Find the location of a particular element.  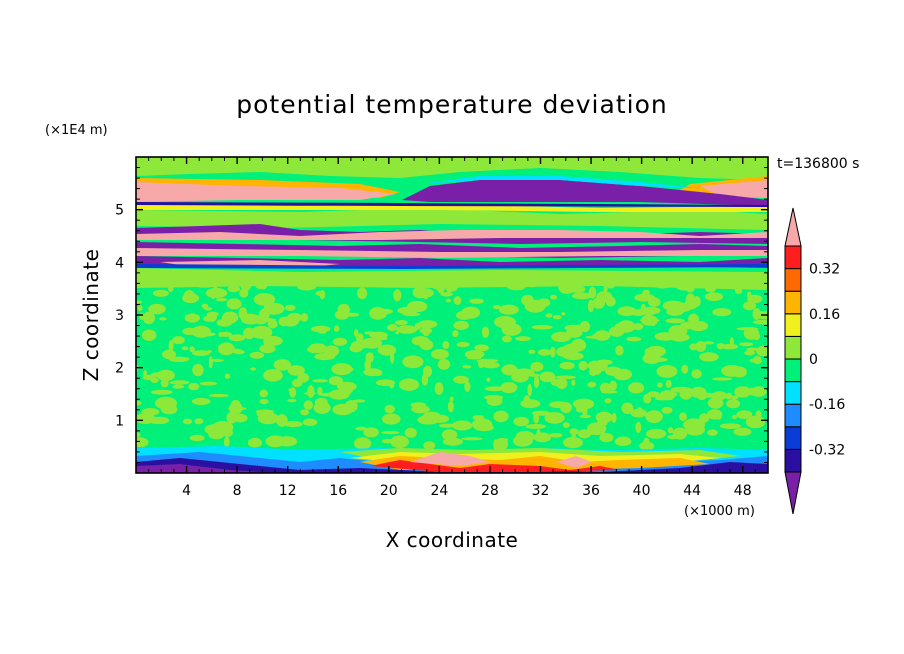

upper-purple-thin is located at coordinates (452, 204).